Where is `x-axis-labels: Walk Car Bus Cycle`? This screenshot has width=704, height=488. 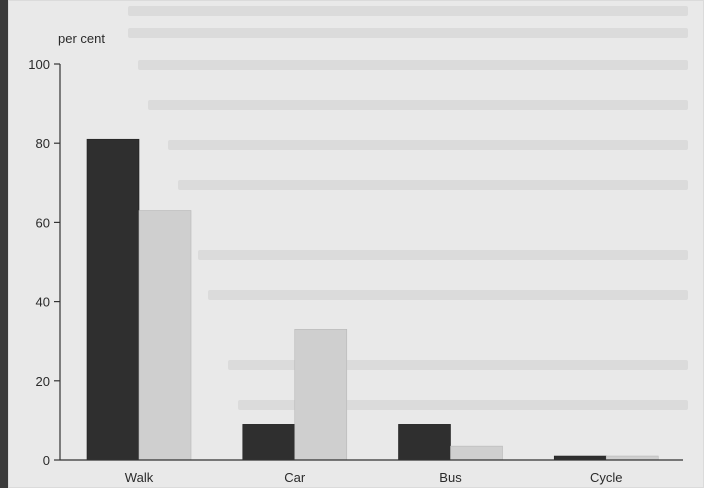 x-axis-labels: Walk Car Bus Cycle is located at coordinates (374, 477).